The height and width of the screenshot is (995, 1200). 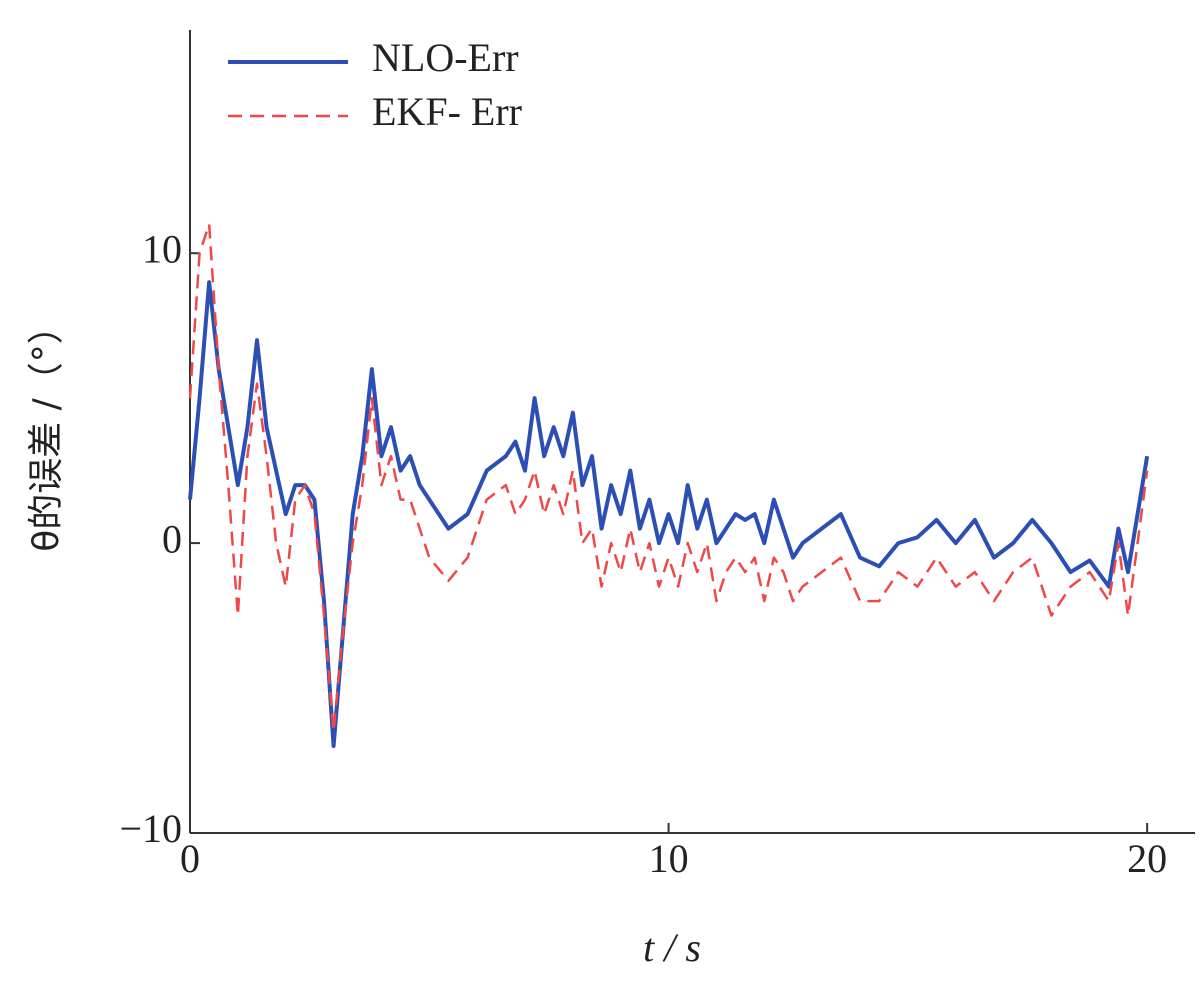 What do you see at coordinates (162, 248) in the screenshot?
I see `y-tick-label: 10` at bounding box center [162, 248].